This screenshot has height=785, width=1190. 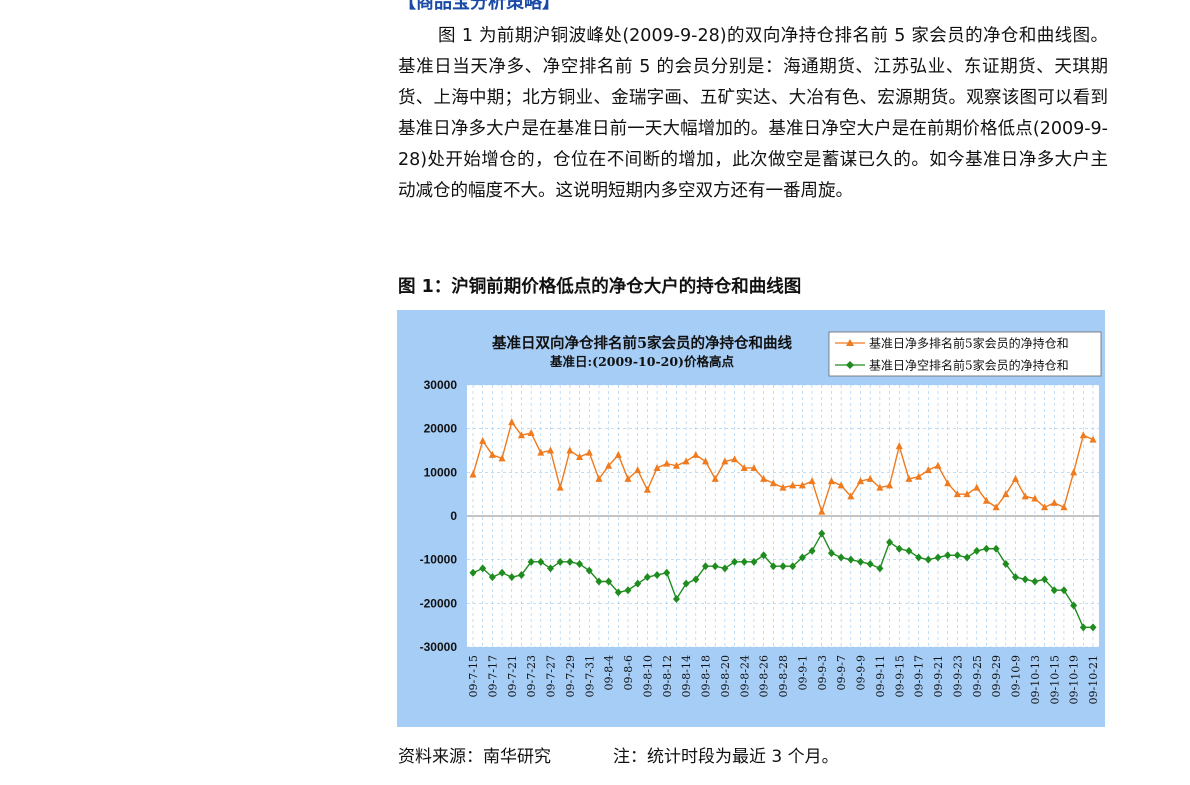 I want to click on y-tick-label: -10000, so click(x=439, y=560).